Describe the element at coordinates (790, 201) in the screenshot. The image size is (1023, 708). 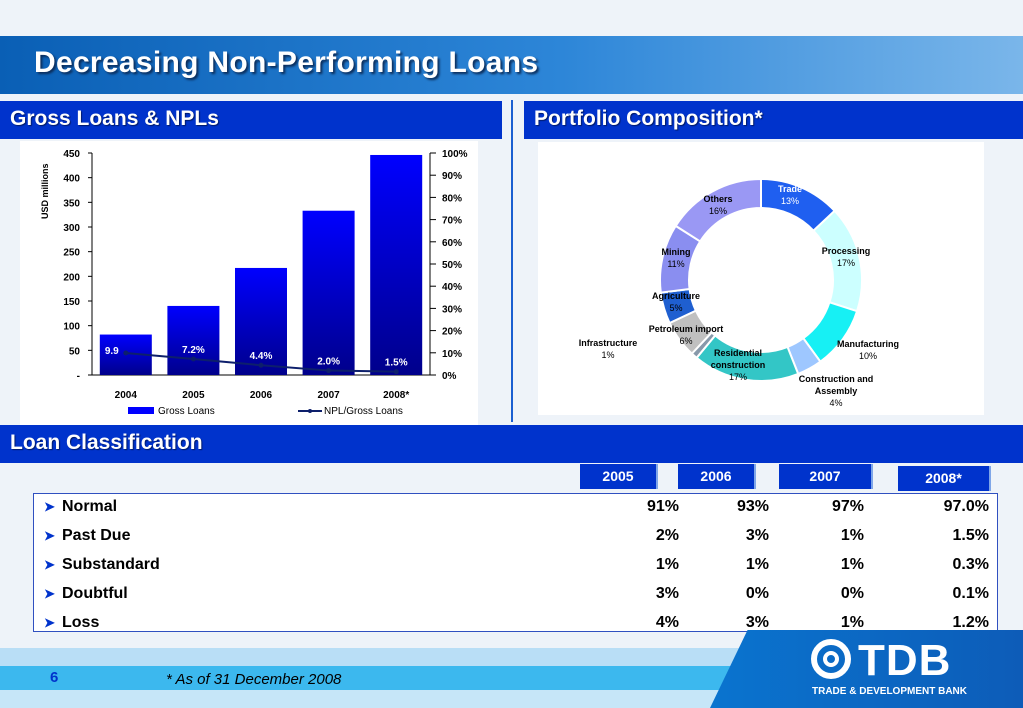
I see `slice-value: 13%` at that location.